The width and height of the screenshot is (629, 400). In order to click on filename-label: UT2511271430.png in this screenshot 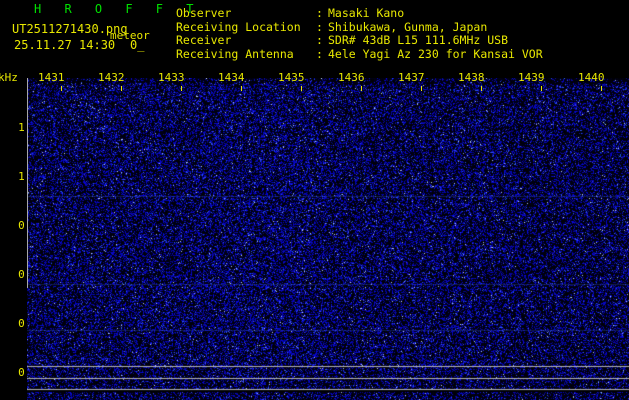, I will do `click(70, 29)`.